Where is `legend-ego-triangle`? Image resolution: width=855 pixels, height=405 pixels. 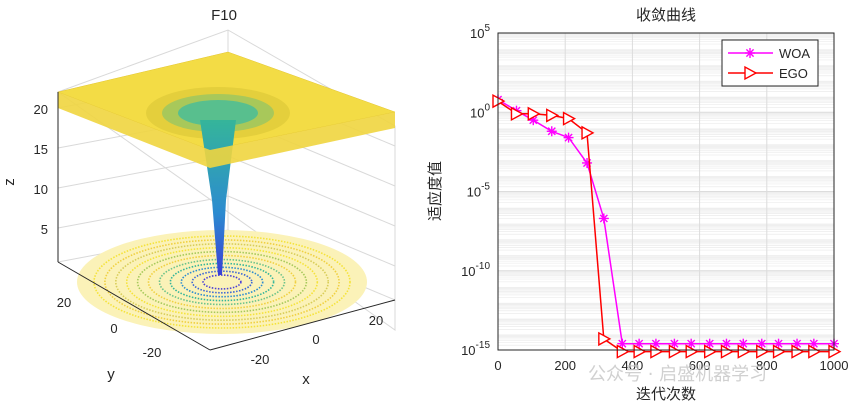 legend-ego-triangle is located at coordinates (751, 73).